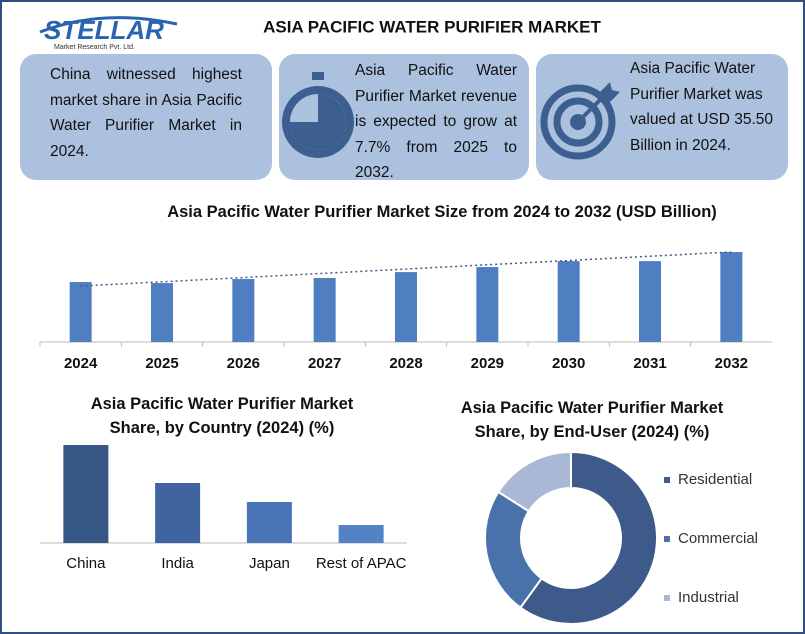  Describe the element at coordinates (161, 363) in the screenshot. I see `x-tick-label: 2025` at that location.